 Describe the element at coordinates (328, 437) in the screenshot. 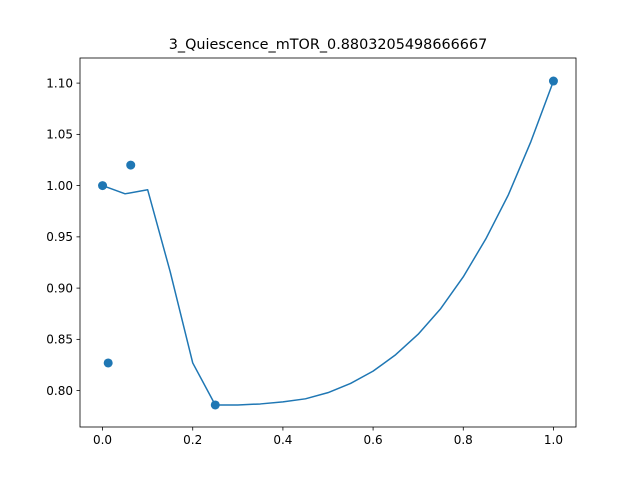

I see `x-axis: 0.0 0.2 0.4 0.6 0.8 1.0` at that location.